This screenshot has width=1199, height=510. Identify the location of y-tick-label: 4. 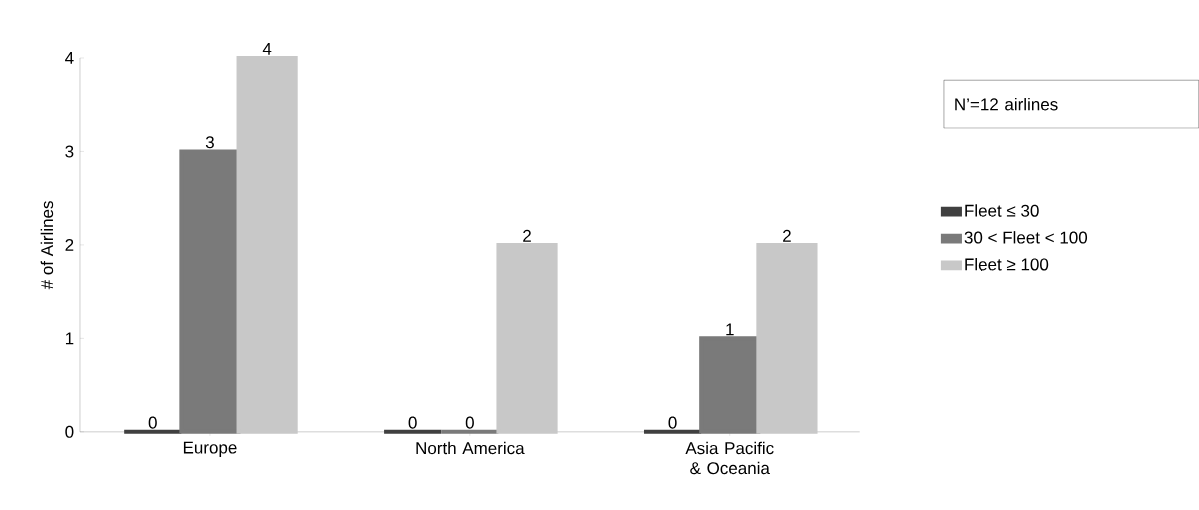
(69, 58).